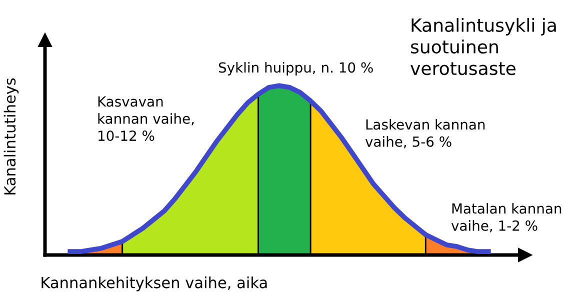 The image size is (578, 299). Describe the element at coordinates (425, 133) in the screenshot. I see `annotation: Laskevan kannan vaihe, 5-6 %` at that location.